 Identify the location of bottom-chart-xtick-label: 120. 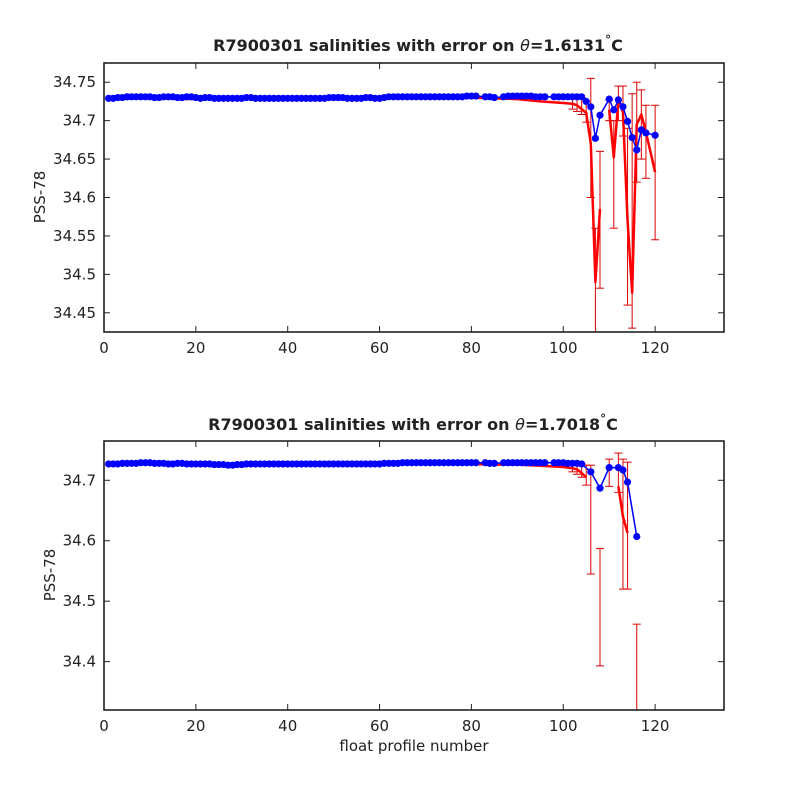
(655, 726).